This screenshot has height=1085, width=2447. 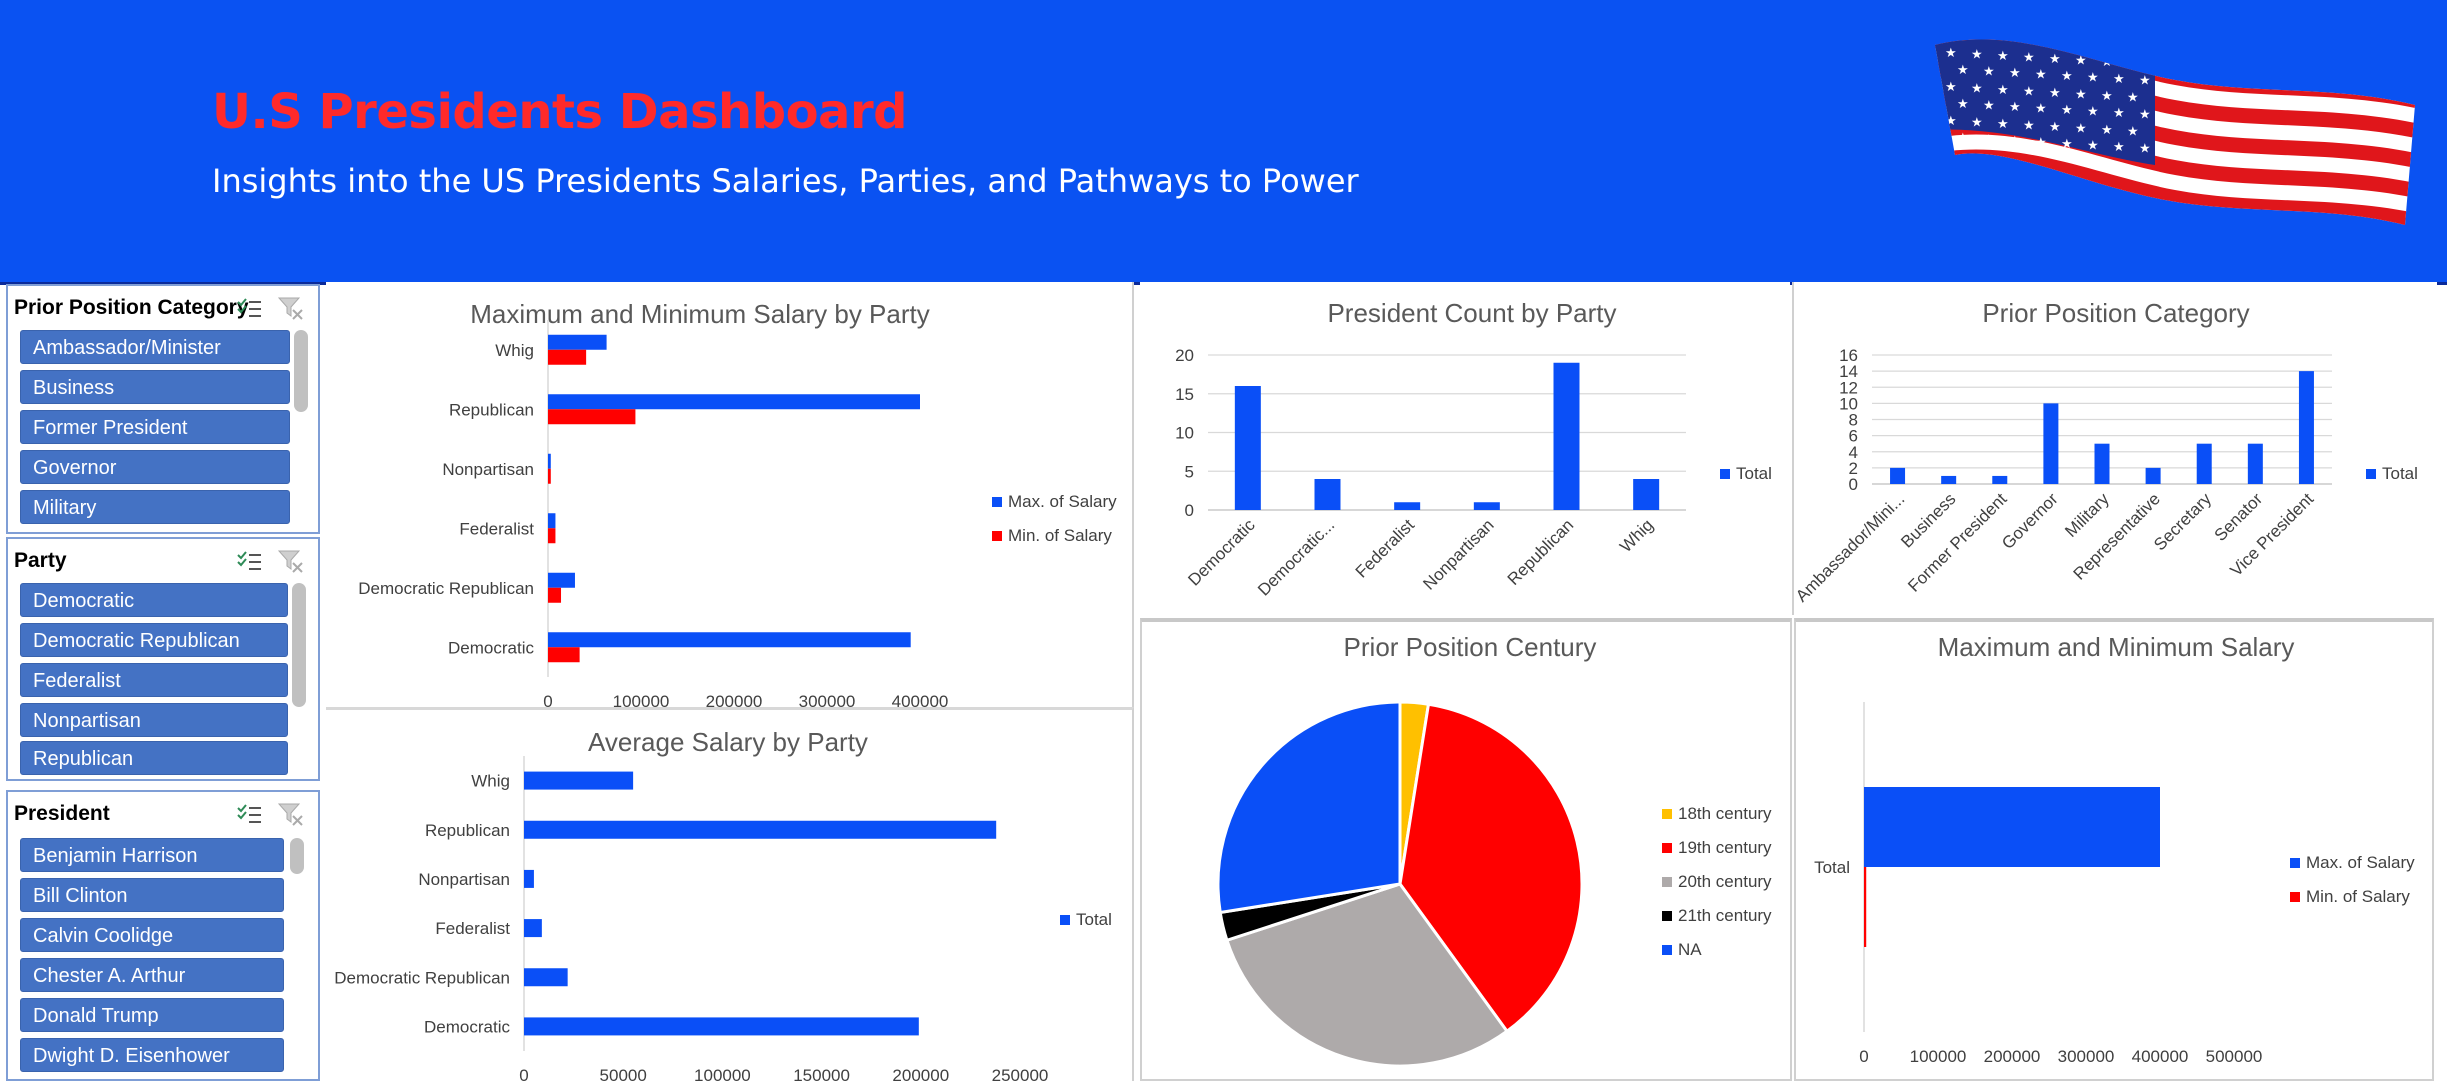 I want to click on tick-label: 50000, so click(x=623, y=1075).